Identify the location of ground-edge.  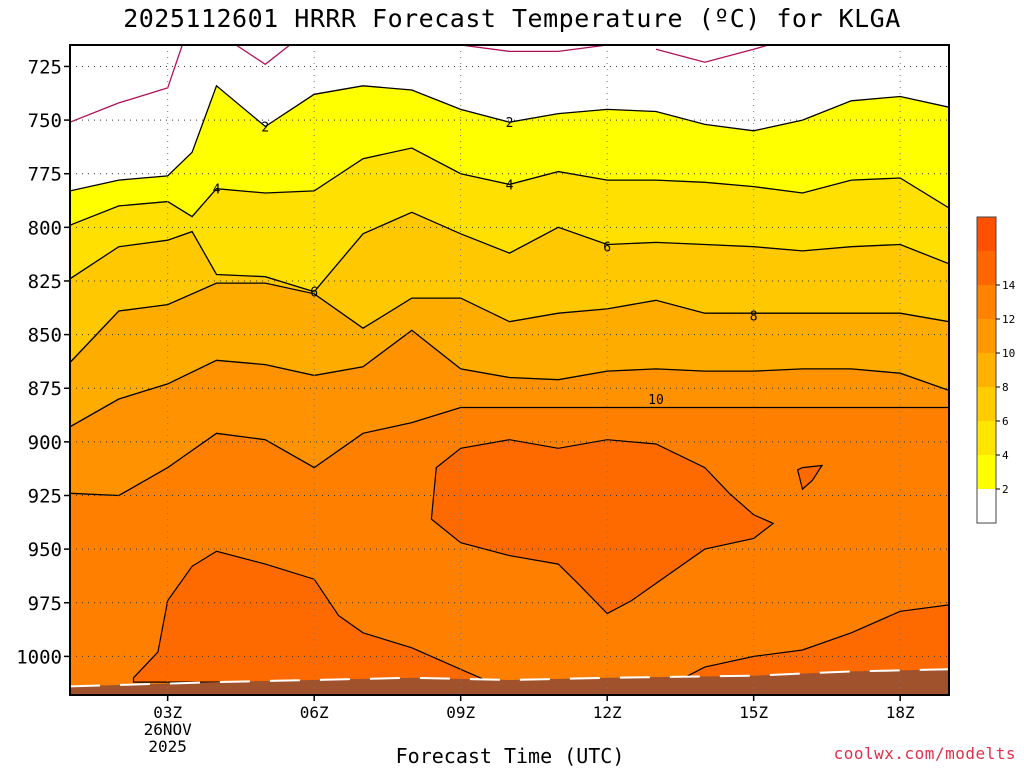
(509, 678).